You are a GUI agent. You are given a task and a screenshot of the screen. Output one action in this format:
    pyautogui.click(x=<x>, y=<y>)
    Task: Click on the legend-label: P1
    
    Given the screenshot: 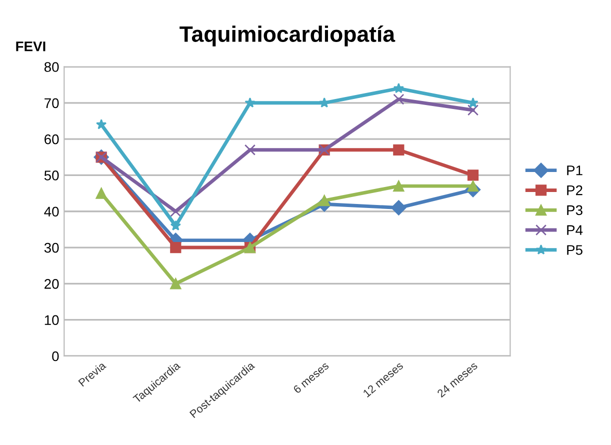 What is the action you would take?
    pyautogui.click(x=574, y=171)
    